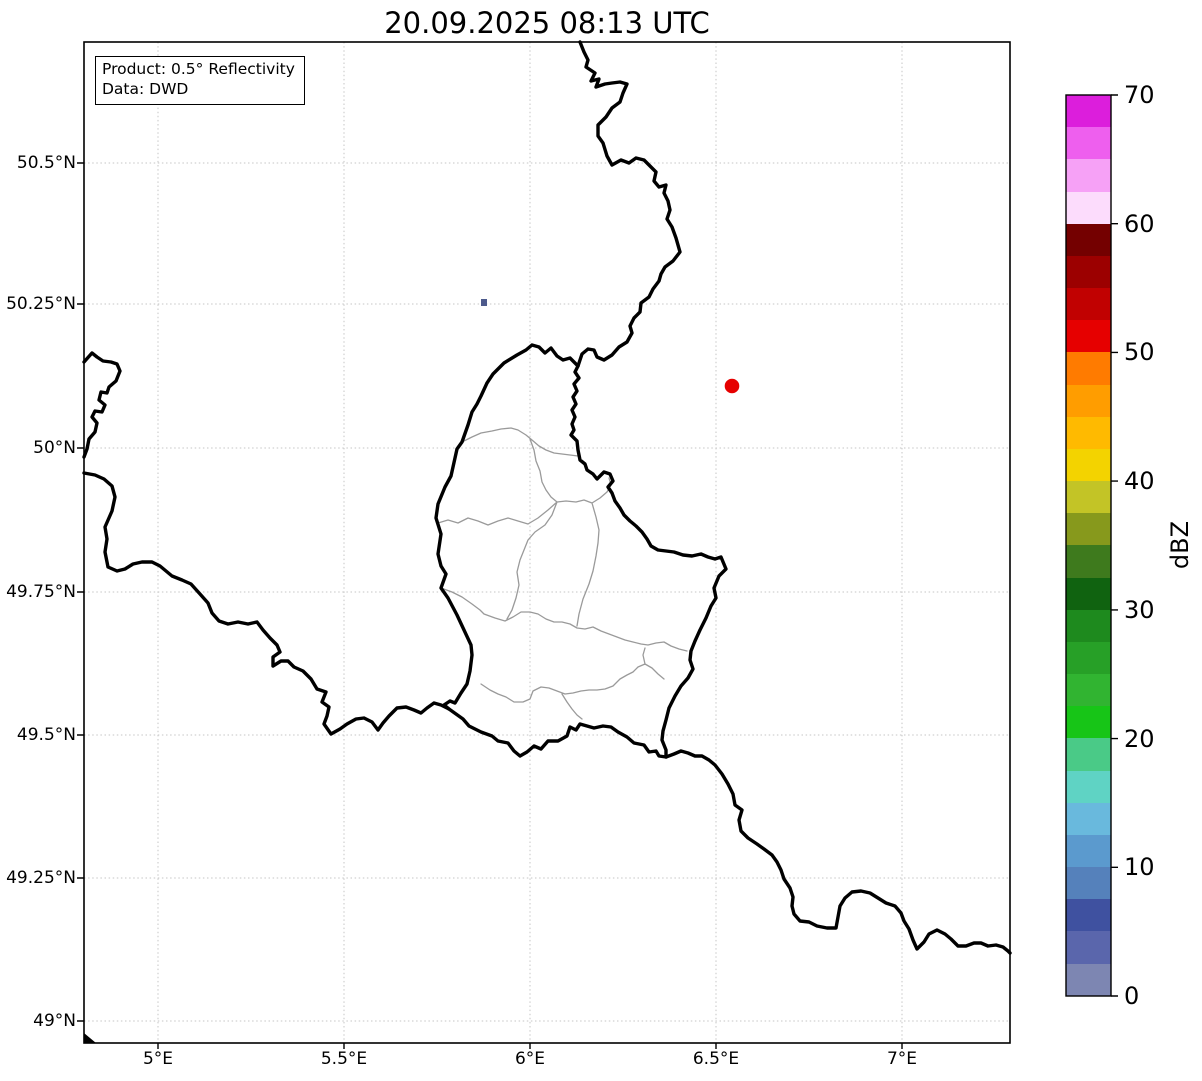 The image size is (1202, 1081). I want to click on border-corner-fragment, so click(90, 1038).